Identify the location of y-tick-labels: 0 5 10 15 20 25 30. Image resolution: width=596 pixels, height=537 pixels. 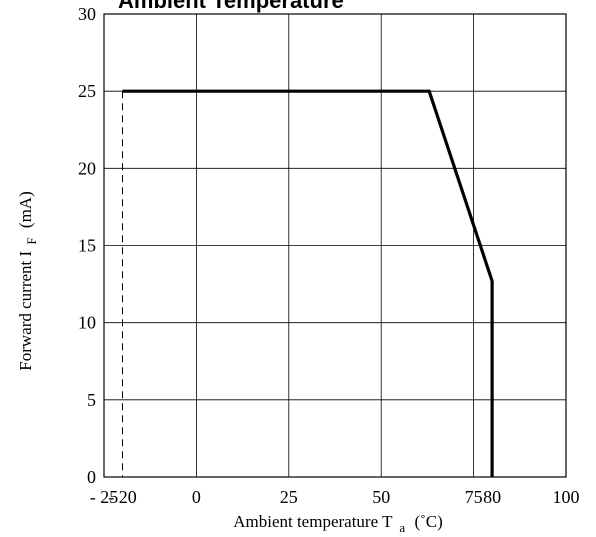
(87, 245).